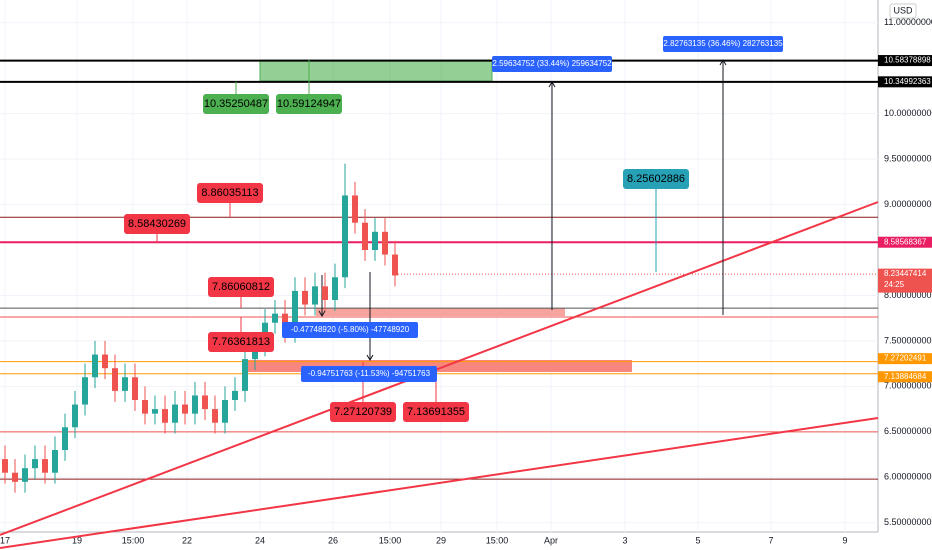  I want to click on annotation-label: 10.35250487, so click(236, 104).